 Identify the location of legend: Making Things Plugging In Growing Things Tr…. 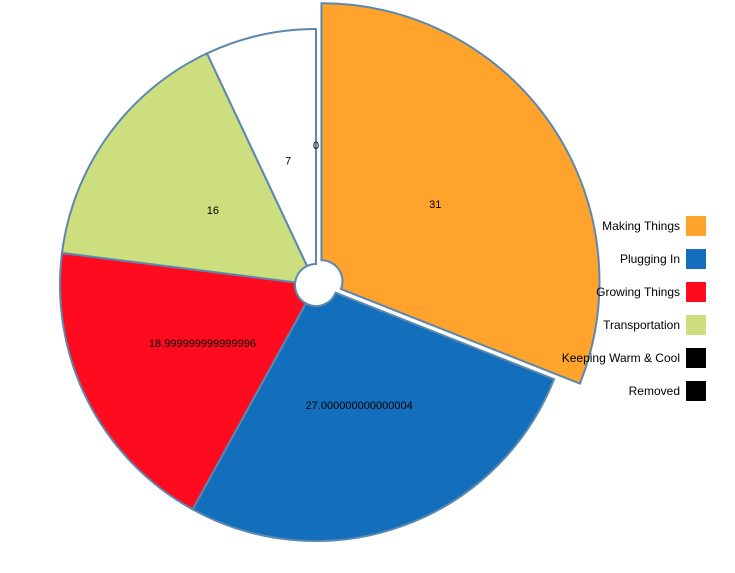
(634, 308).